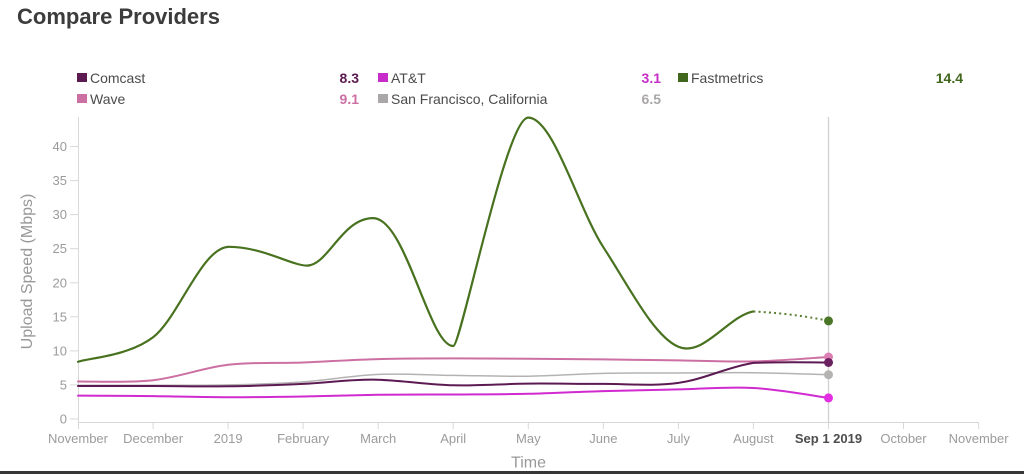 The height and width of the screenshot is (474, 1024). I want to click on svg-text: March, so click(378, 438).